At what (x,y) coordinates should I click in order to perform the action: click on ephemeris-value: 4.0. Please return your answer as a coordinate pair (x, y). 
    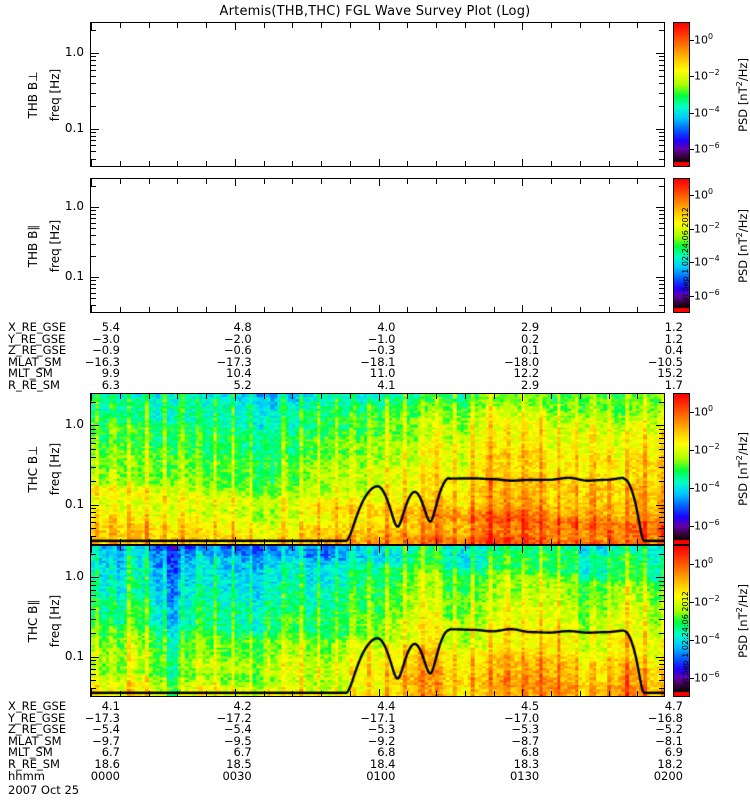
    Looking at the image, I should click on (386, 327).